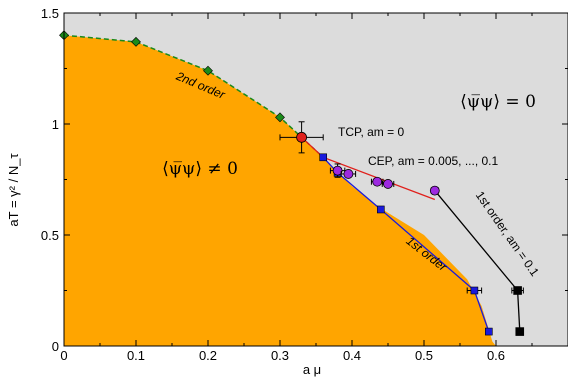 The width and height of the screenshot is (568, 379). Describe the element at coordinates (302, 137) in the screenshot. I see `tcp-marker` at that location.